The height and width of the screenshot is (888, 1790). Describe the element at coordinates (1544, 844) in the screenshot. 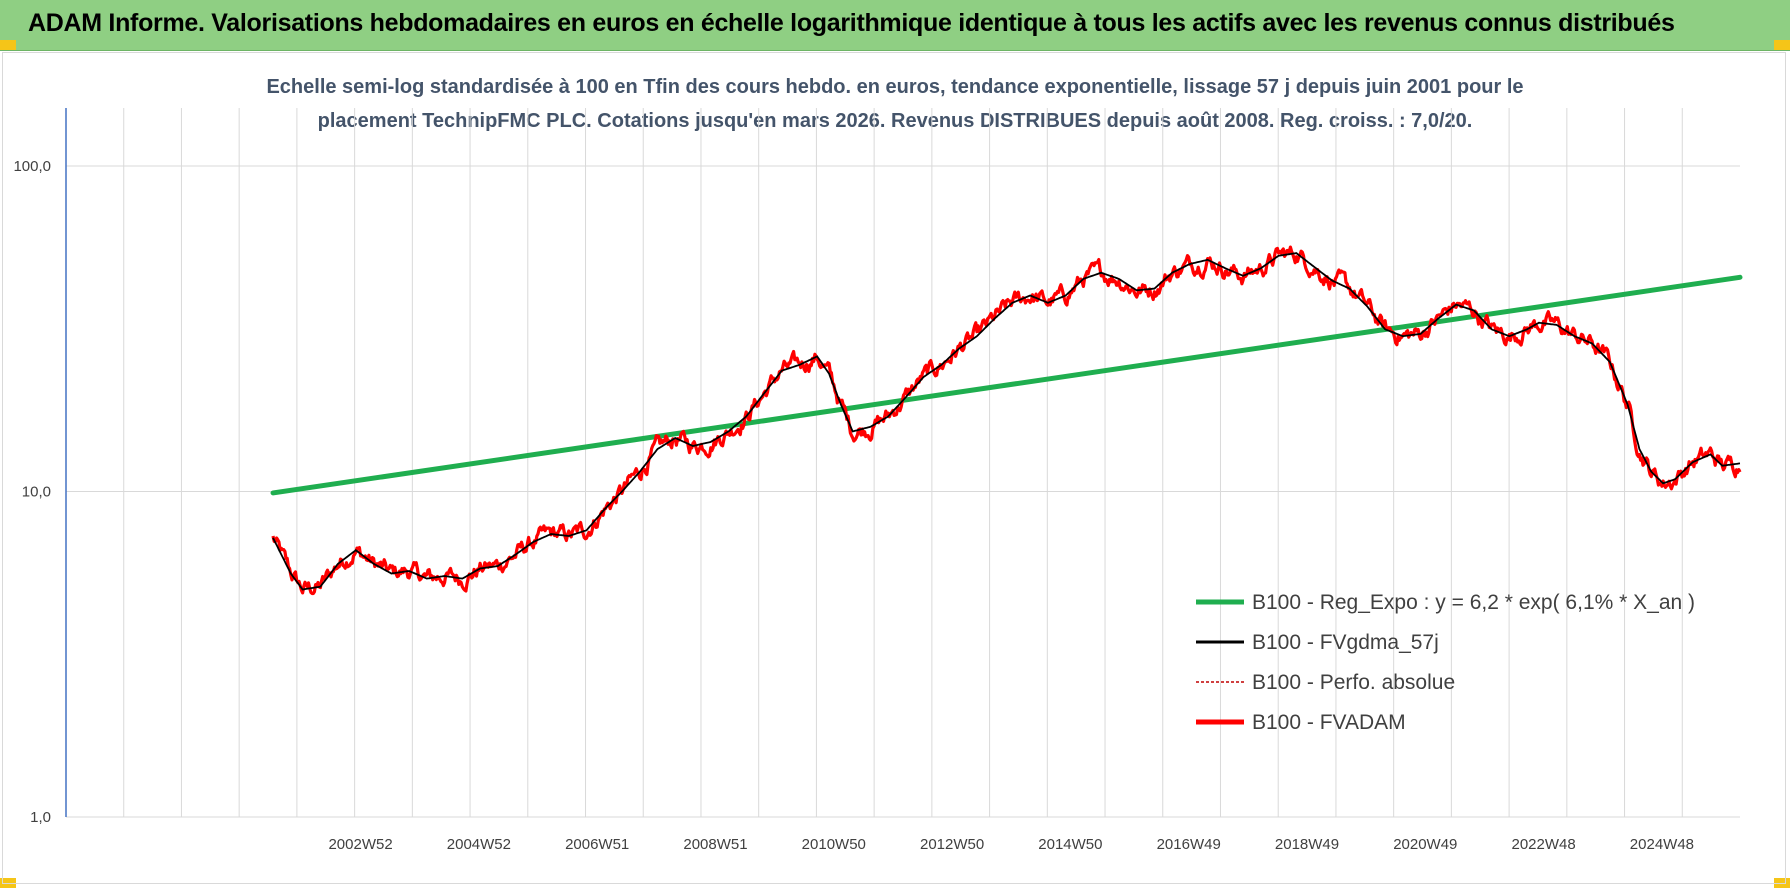

I see `x-tick-label: 2022W48` at that location.